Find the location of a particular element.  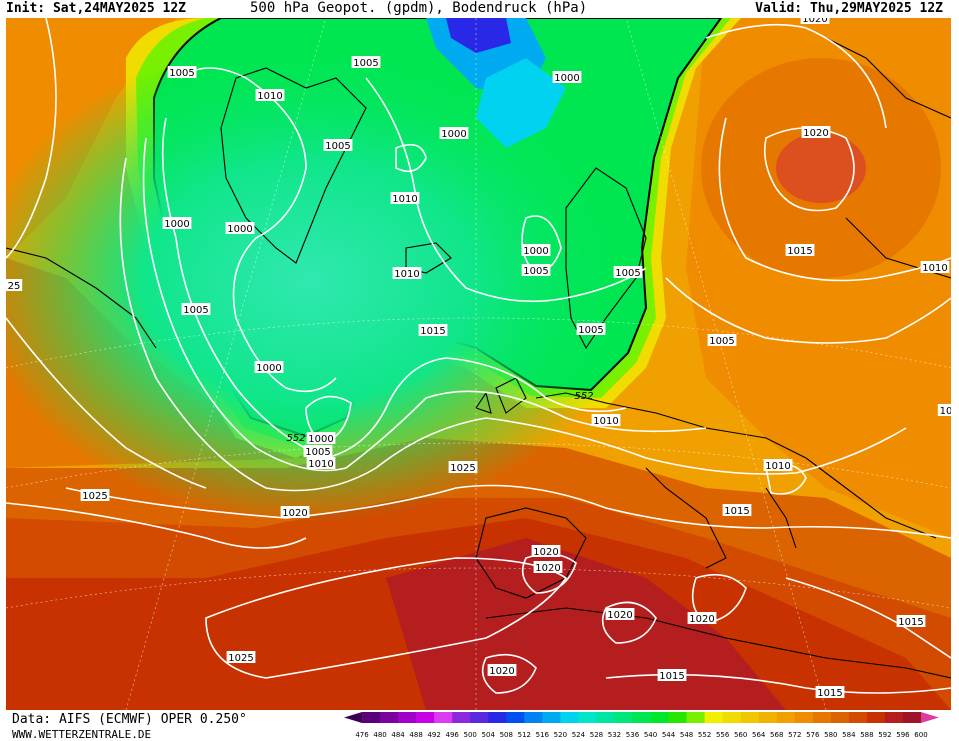

colorbar-tick: 516 is located at coordinates (543, 735).